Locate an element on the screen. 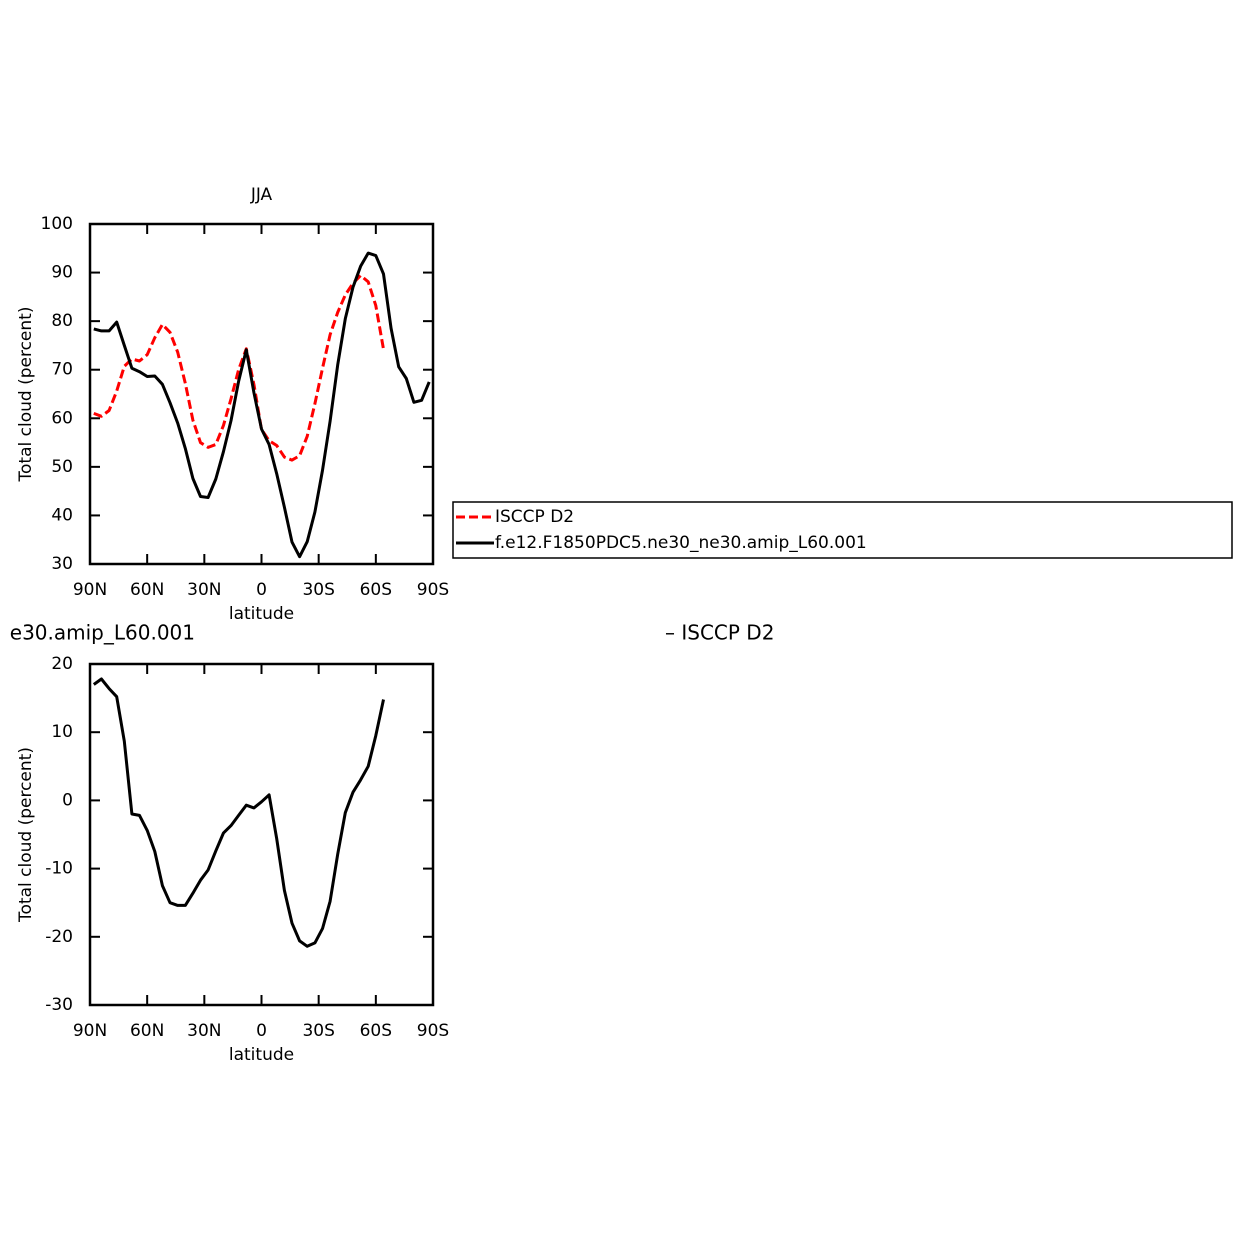 Image resolution: width=1250 pixels, height=1247 pixels. y-tick-label: -20 is located at coordinates (59, 937).